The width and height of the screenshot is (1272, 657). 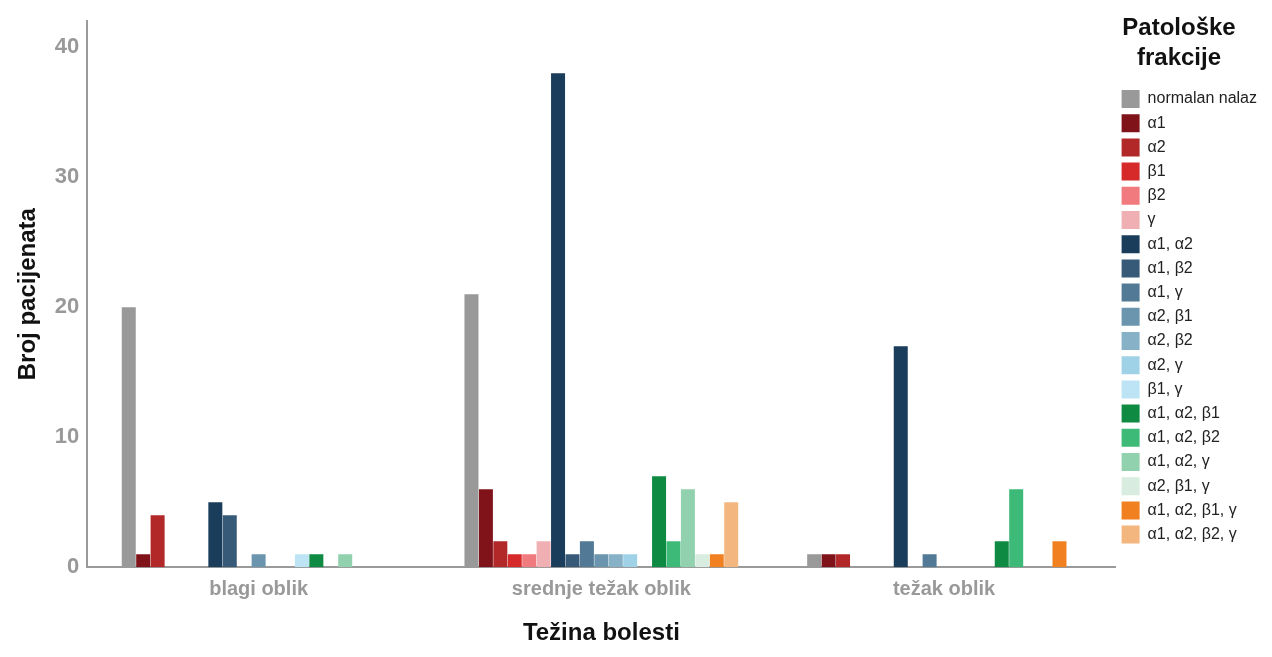 I want to click on x-axis-title: Težina bolesti, so click(x=601, y=632).